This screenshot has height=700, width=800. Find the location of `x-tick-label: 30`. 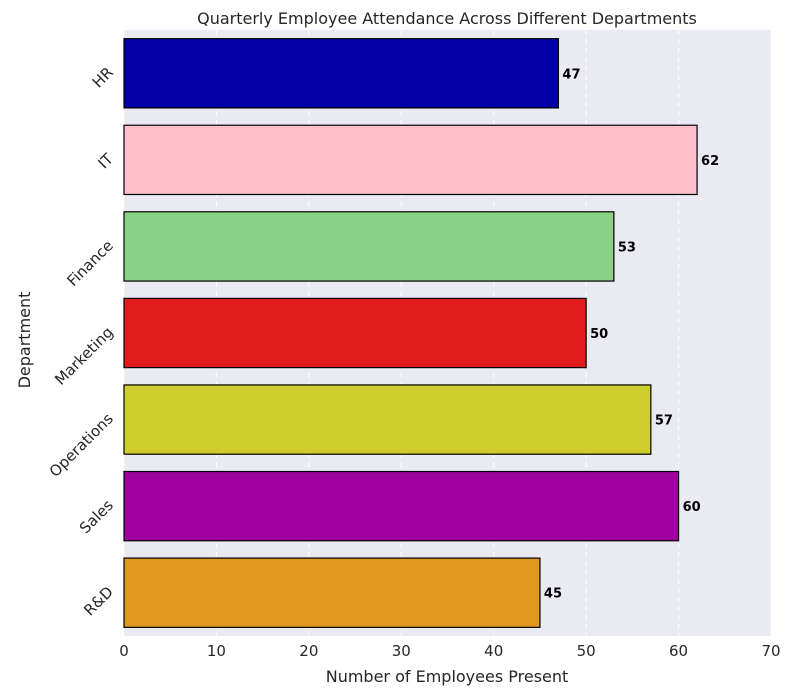

x-tick-label: 30 is located at coordinates (401, 651).